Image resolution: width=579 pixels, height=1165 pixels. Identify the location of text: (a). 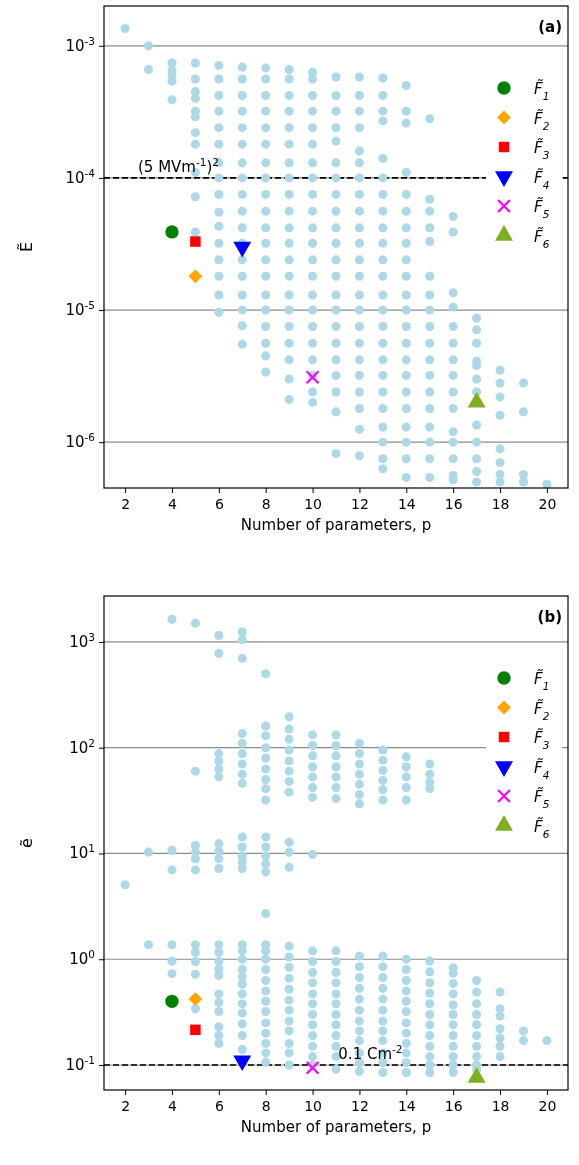
(550, 27).